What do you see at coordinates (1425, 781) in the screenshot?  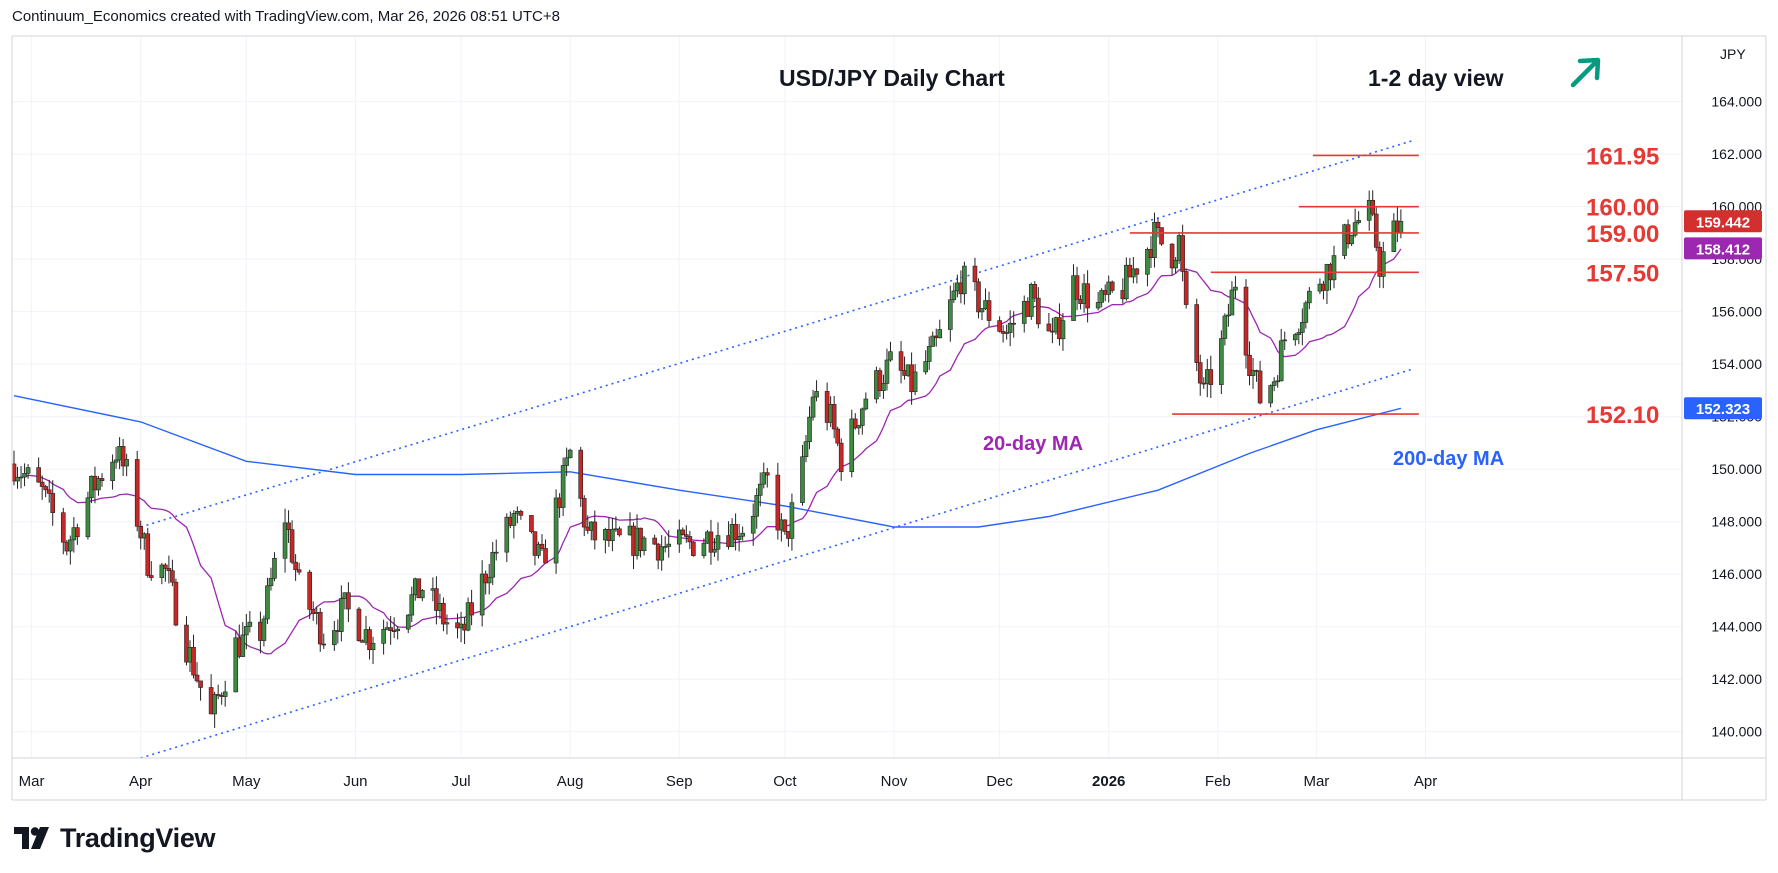 I see `x-tick-label: Apr` at bounding box center [1425, 781].